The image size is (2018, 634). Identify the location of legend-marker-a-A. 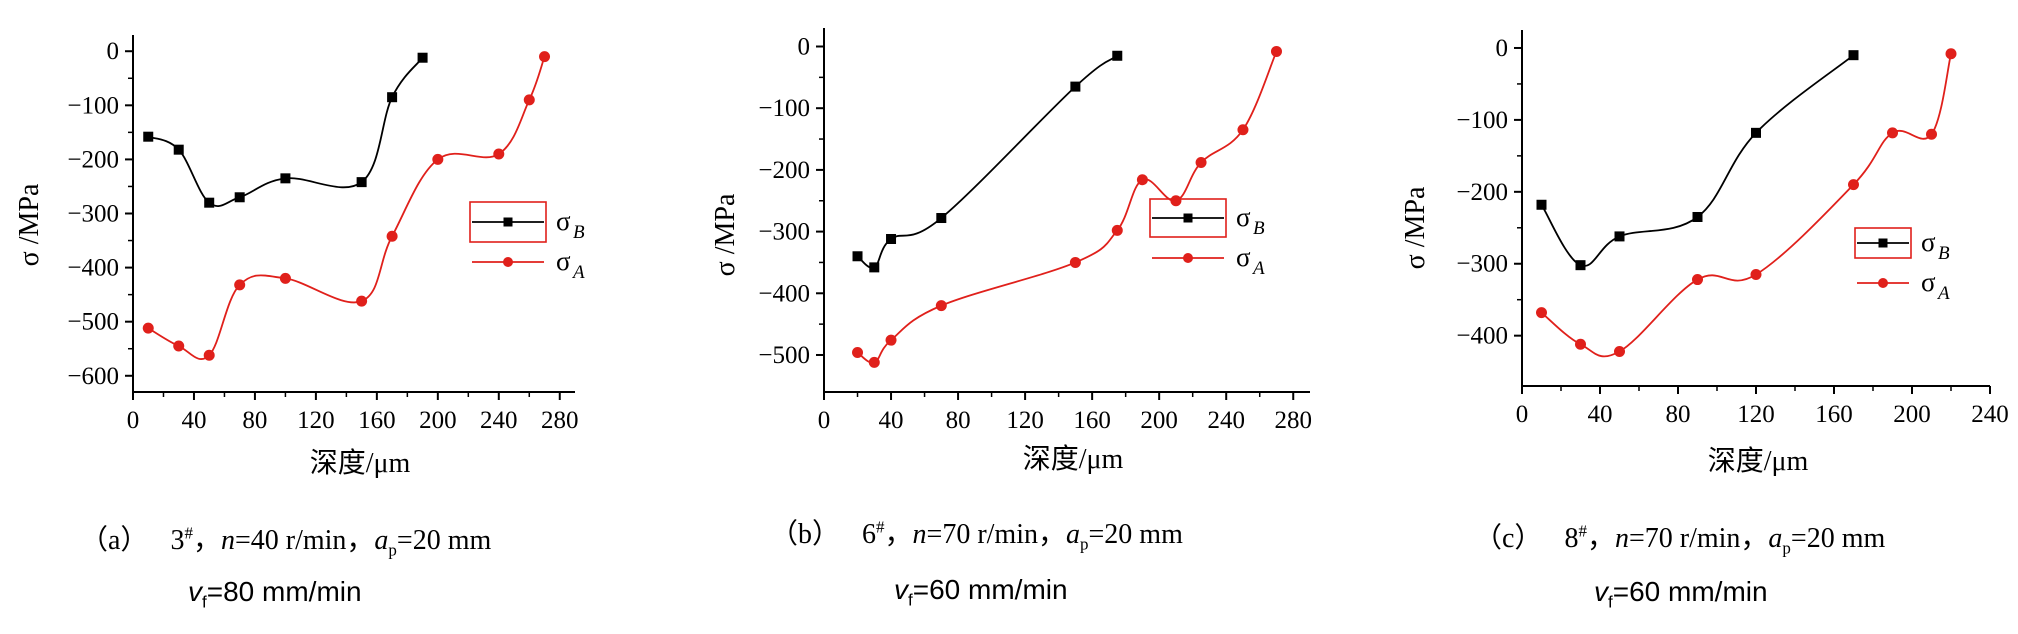
(508, 262).